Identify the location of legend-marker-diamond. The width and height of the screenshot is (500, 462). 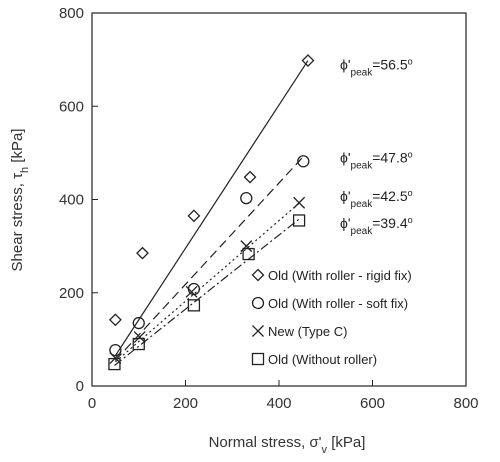
(258, 275).